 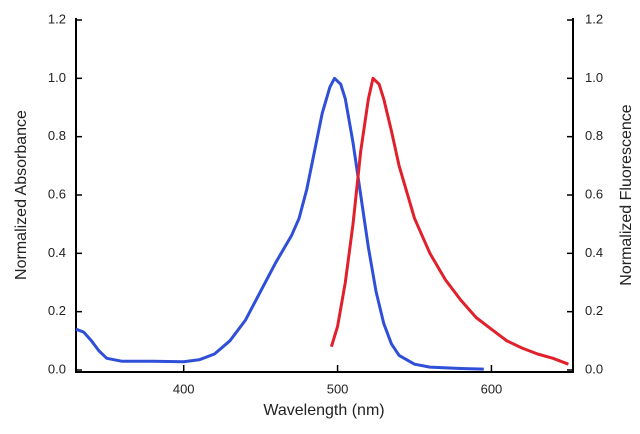 What do you see at coordinates (57, 193) in the screenshot?
I see `y-tick-label: 0.6` at bounding box center [57, 193].